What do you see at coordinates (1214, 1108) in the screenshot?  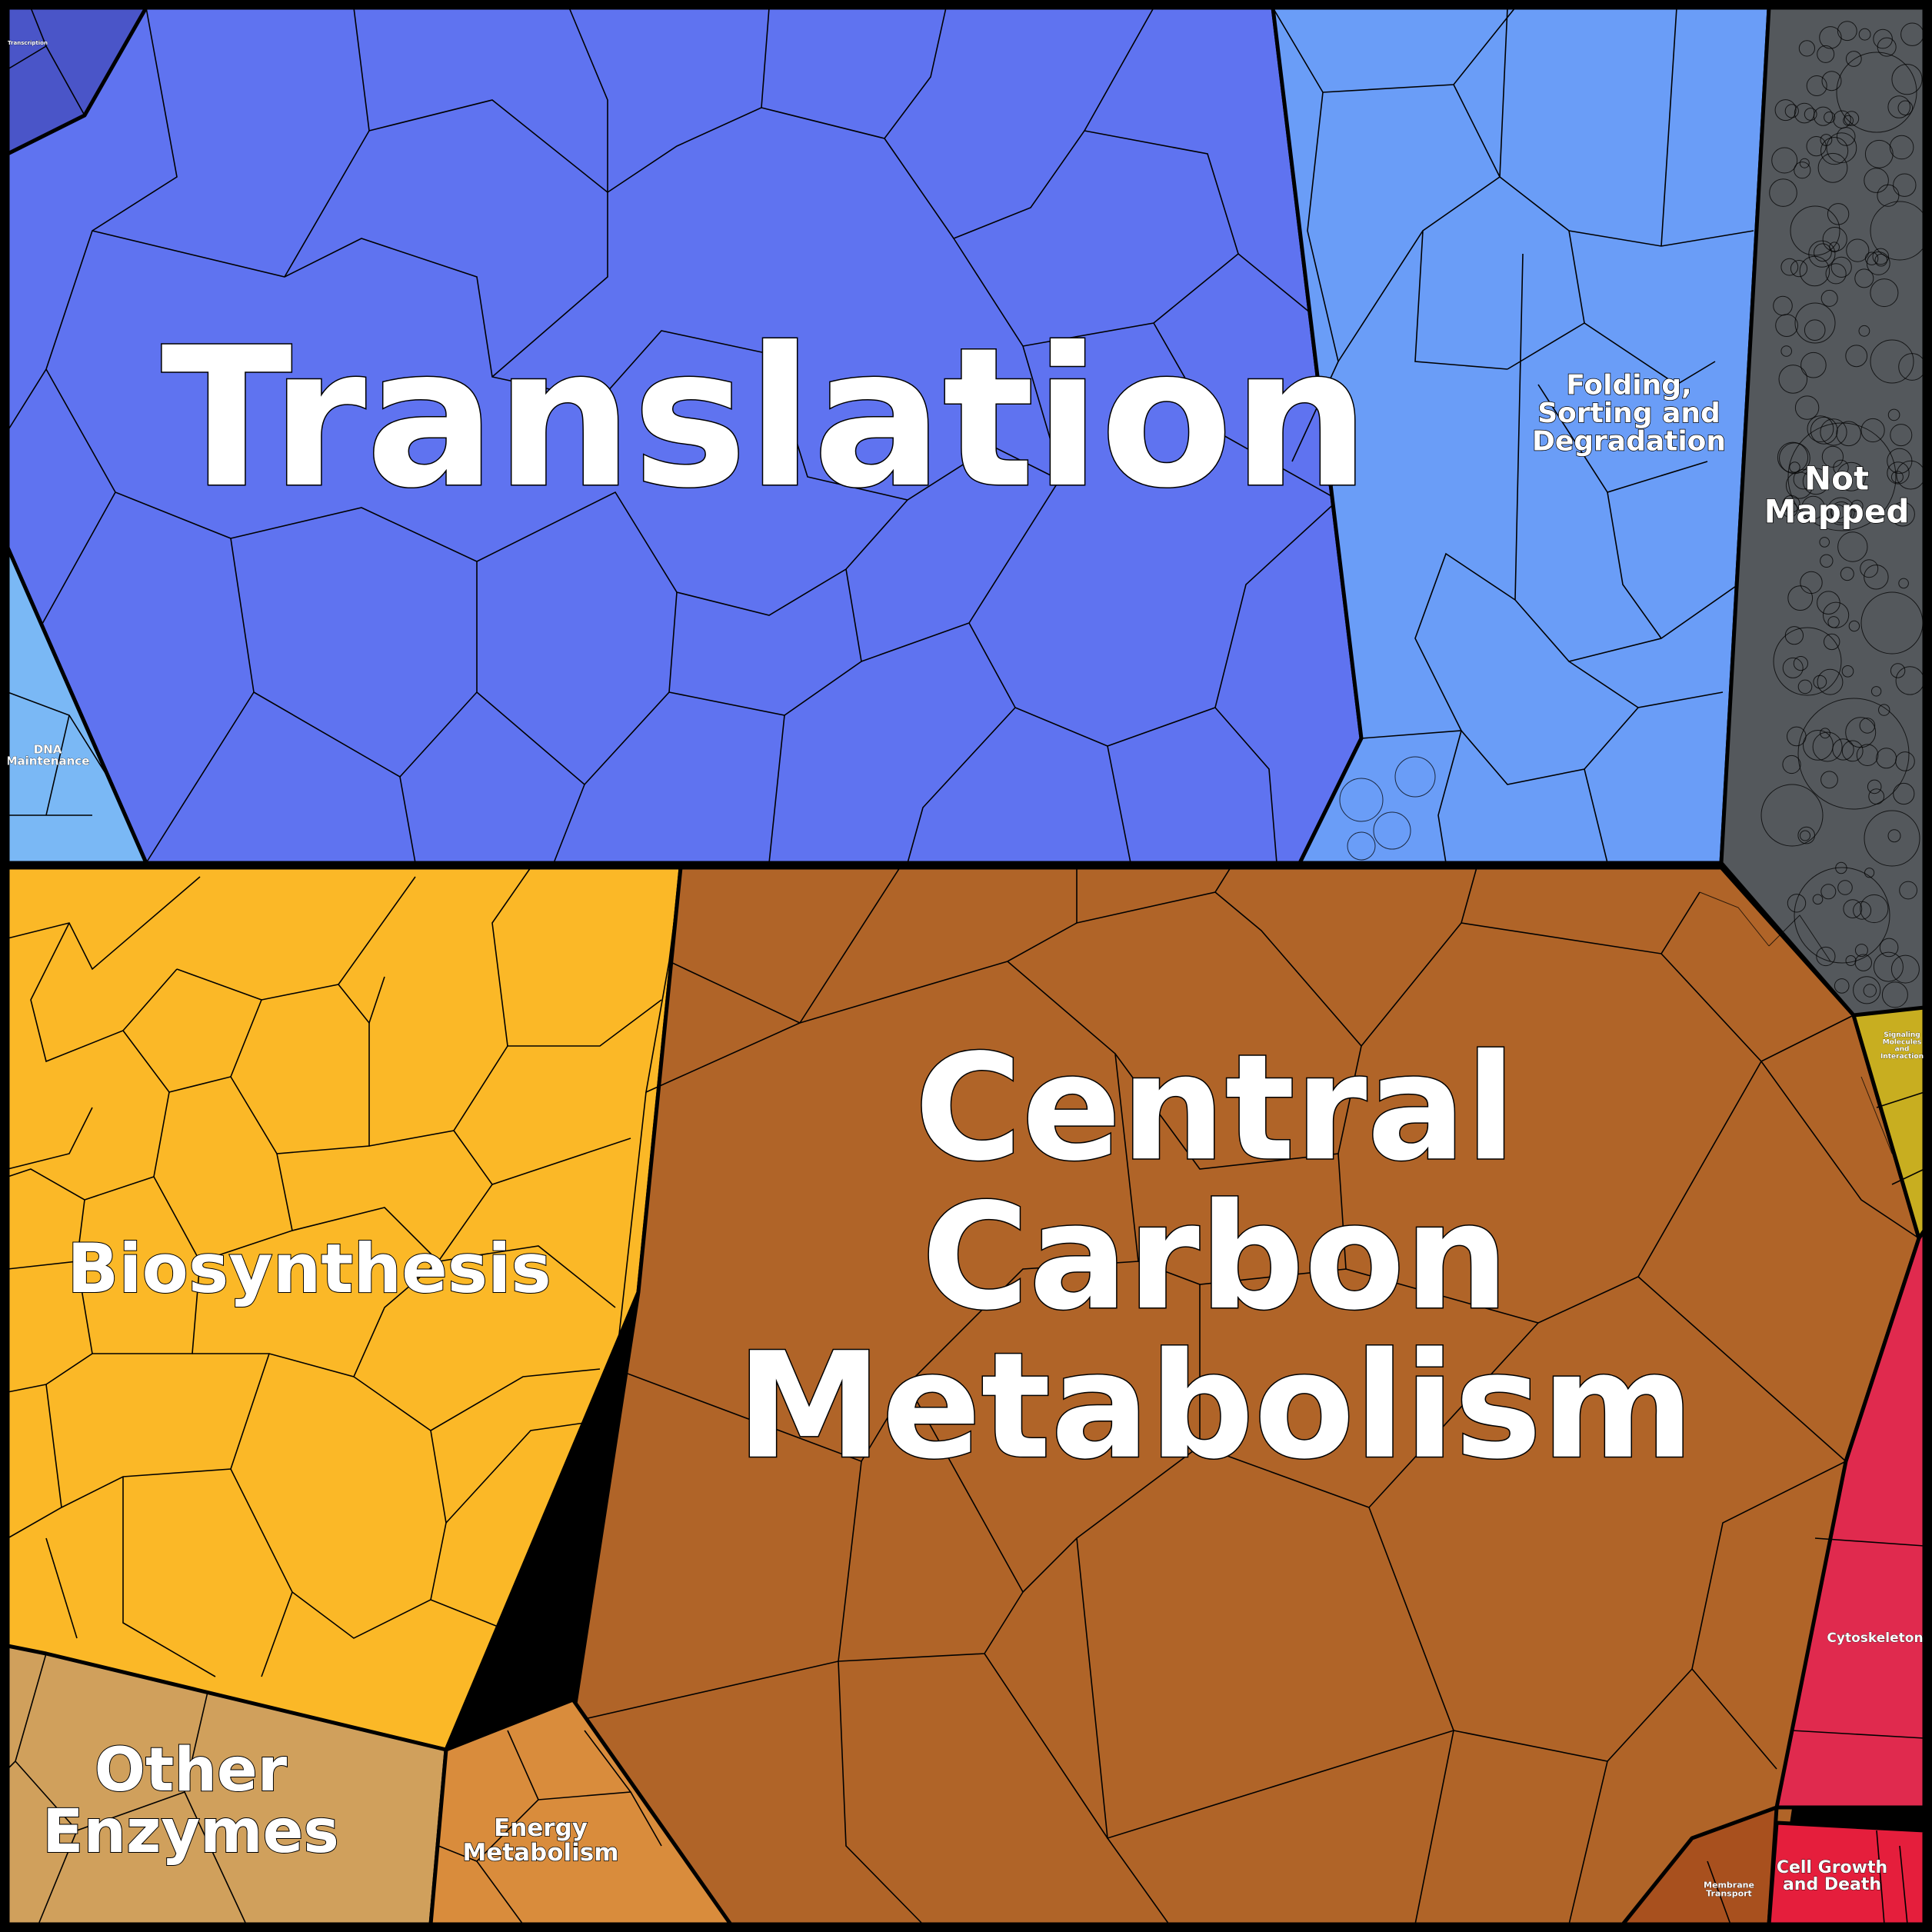 I see `label-line: Central` at bounding box center [1214, 1108].